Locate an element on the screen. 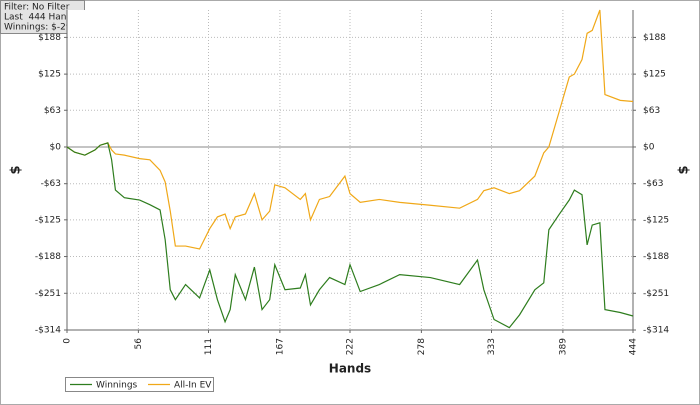 The image size is (700, 405). info-text: Last 444 Hands is located at coordinates (40, 18).